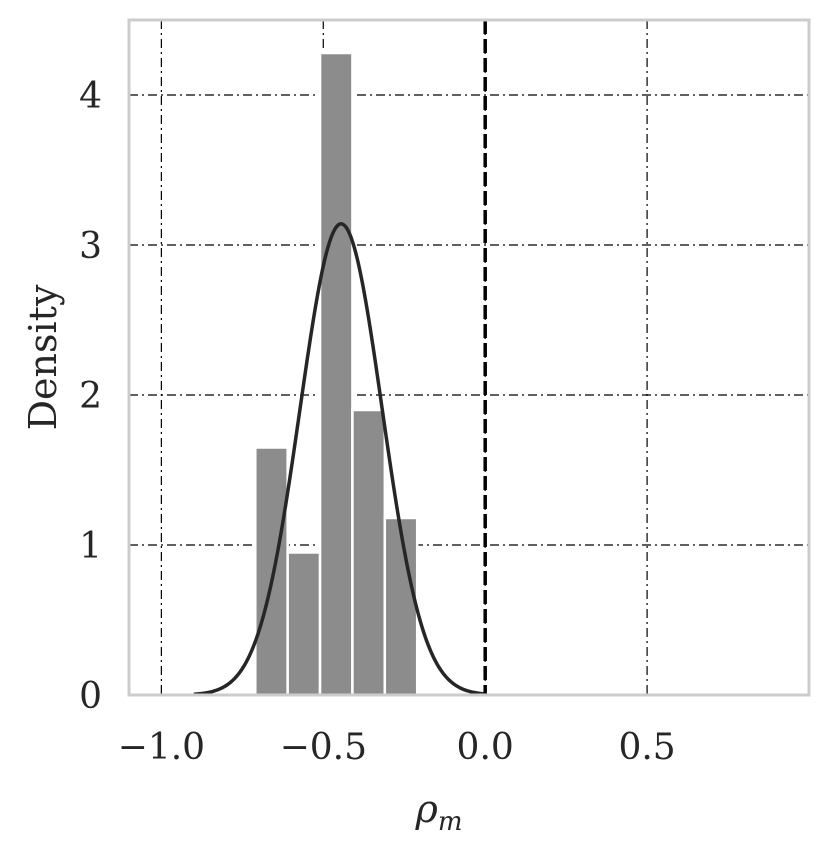 This screenshot has height=851, width=831. What do you see at coordinates (427, 809) in the screenshot?
I see `x-axis-label-symbol: ρ` at bounding box center [427, 809].